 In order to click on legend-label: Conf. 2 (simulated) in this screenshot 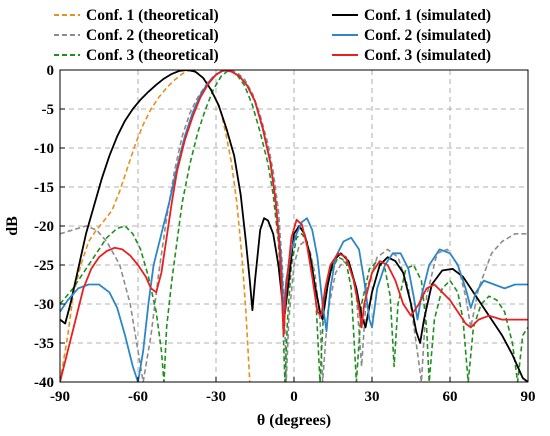, I will do `click(427, 35)`.